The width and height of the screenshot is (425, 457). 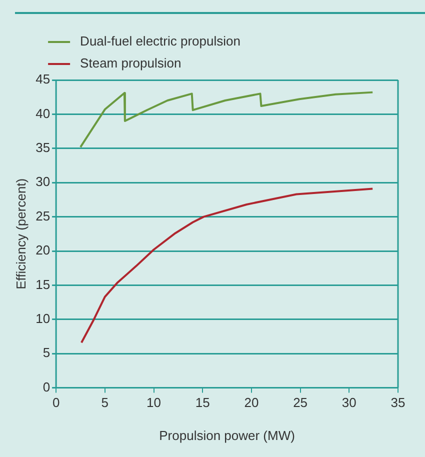 What do you see at coordinates (43, 113) in the screenshot?
I see `y-tick-label: 40` at bounding box center [43, 113].